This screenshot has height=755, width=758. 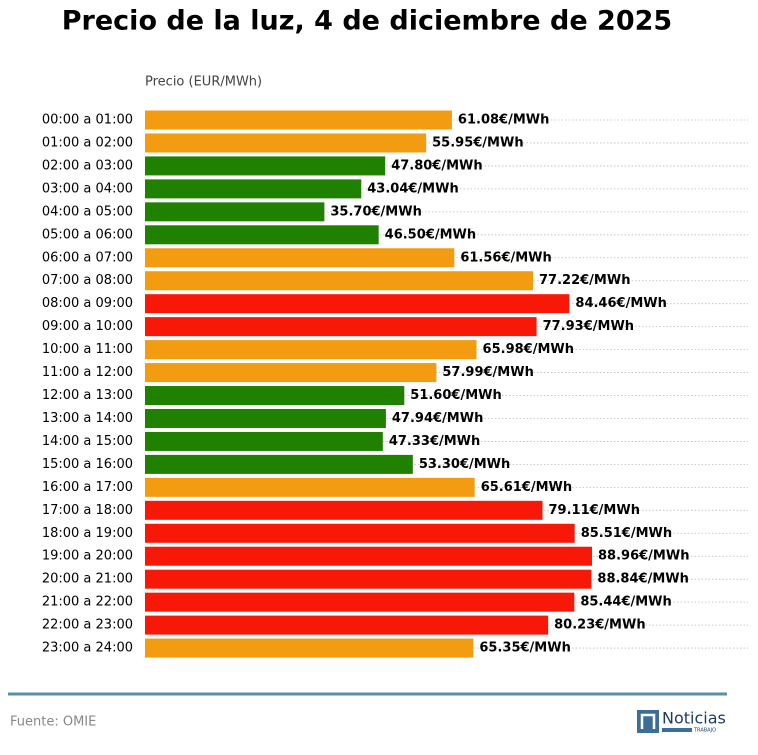 What do you see at coordinates (87, 303) in the screenshot?
I see `y-tick-label: 08:00 a 09:00` at bounding box center [87, 303].